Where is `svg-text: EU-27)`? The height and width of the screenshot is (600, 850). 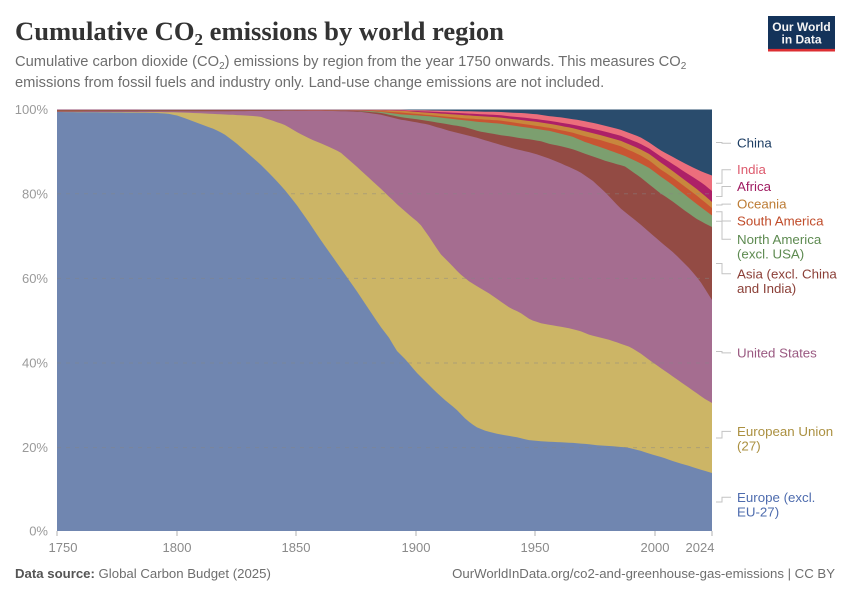
svg-text: EU-27) is located at coordinates (758, 512).